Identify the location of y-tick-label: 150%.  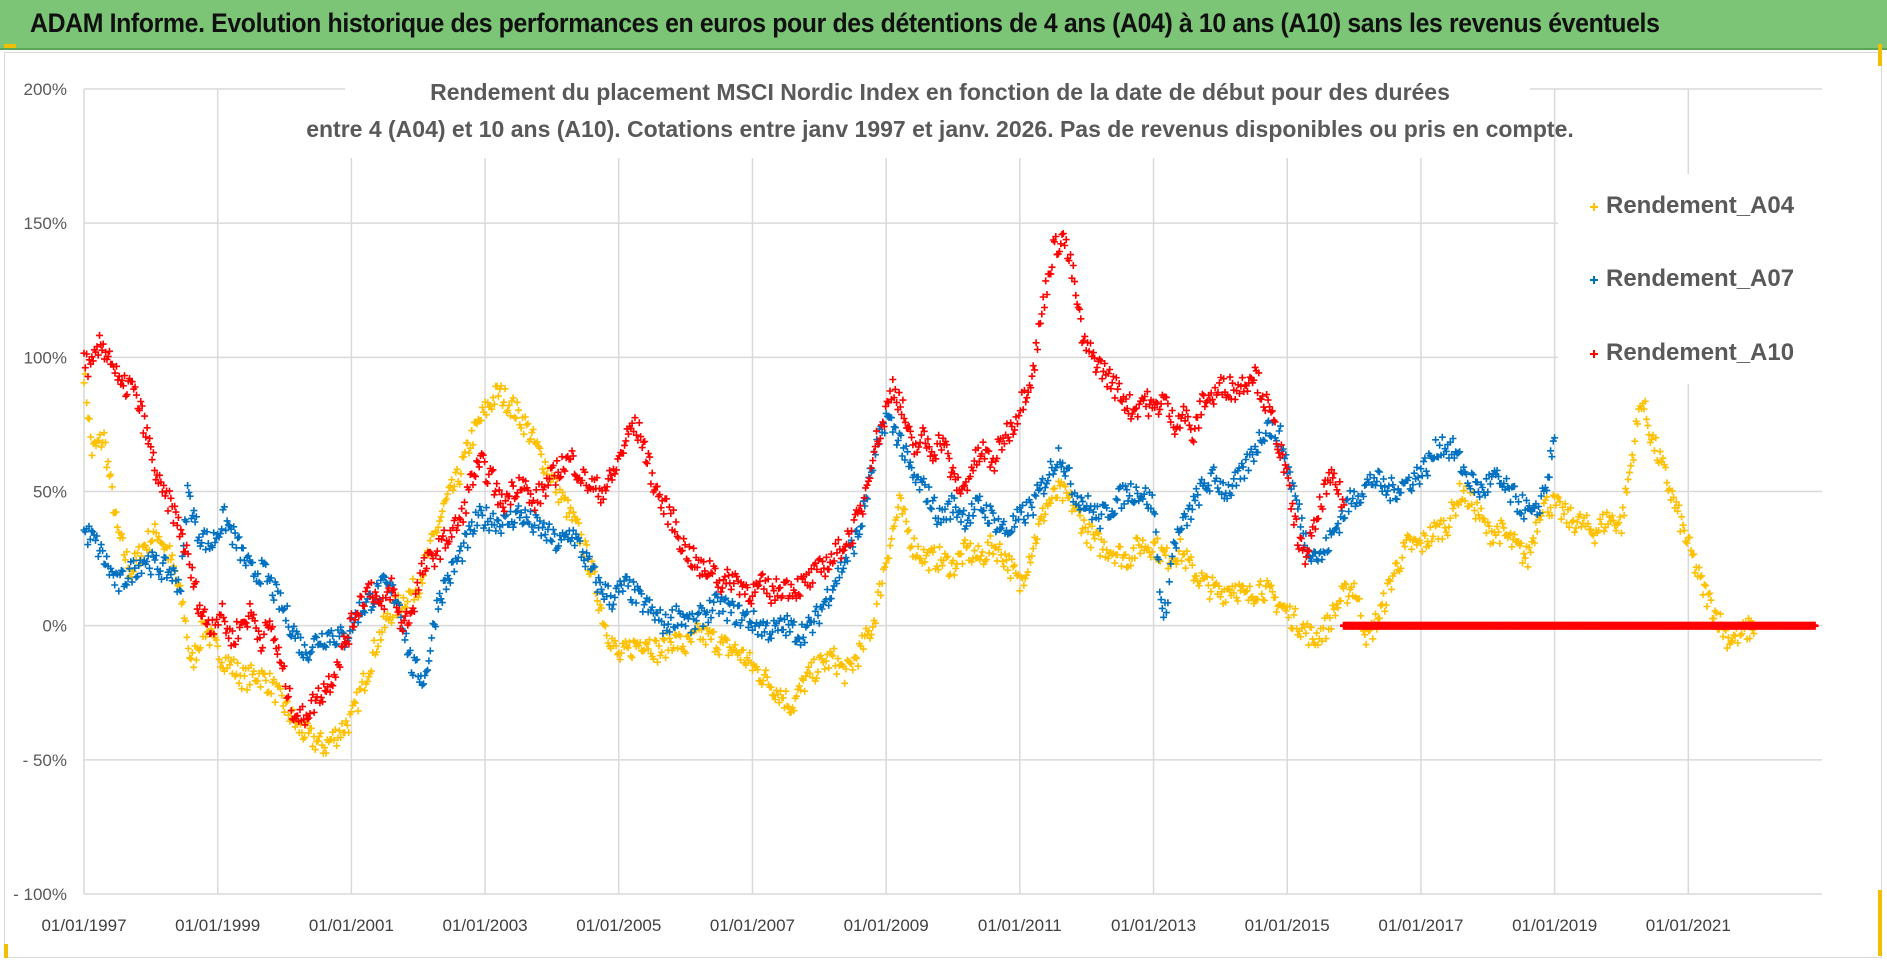
(45, 223).